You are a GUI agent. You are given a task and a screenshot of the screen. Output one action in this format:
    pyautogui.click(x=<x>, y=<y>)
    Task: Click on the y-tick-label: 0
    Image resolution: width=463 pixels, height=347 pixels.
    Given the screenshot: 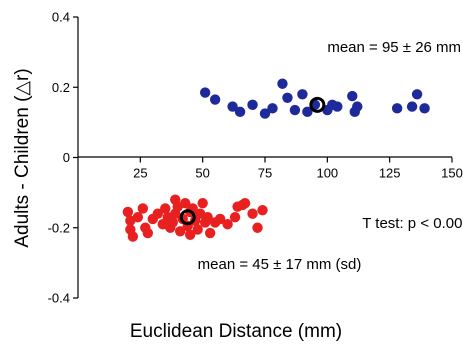 What is the action you would take?
    pyautogui.click(x=66, y=157)
    